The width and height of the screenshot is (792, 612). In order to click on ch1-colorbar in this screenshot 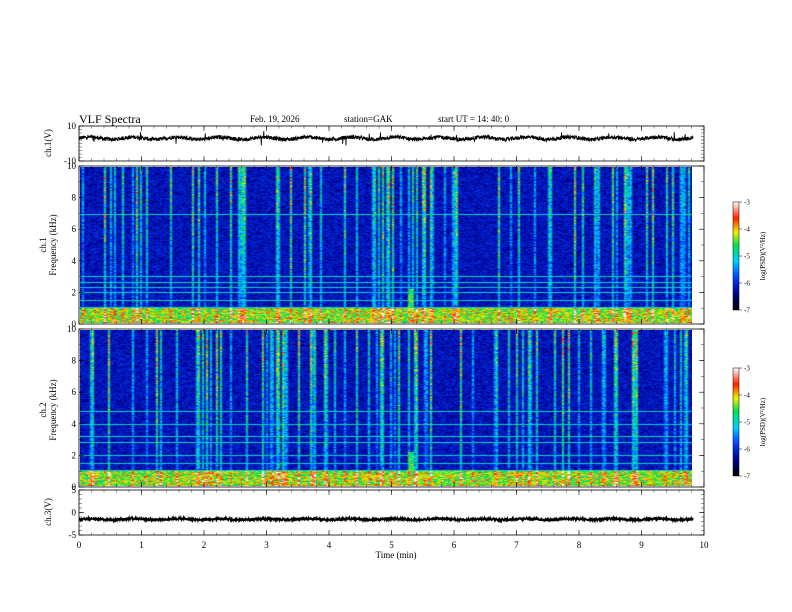, I will do `click(736, 256)`.